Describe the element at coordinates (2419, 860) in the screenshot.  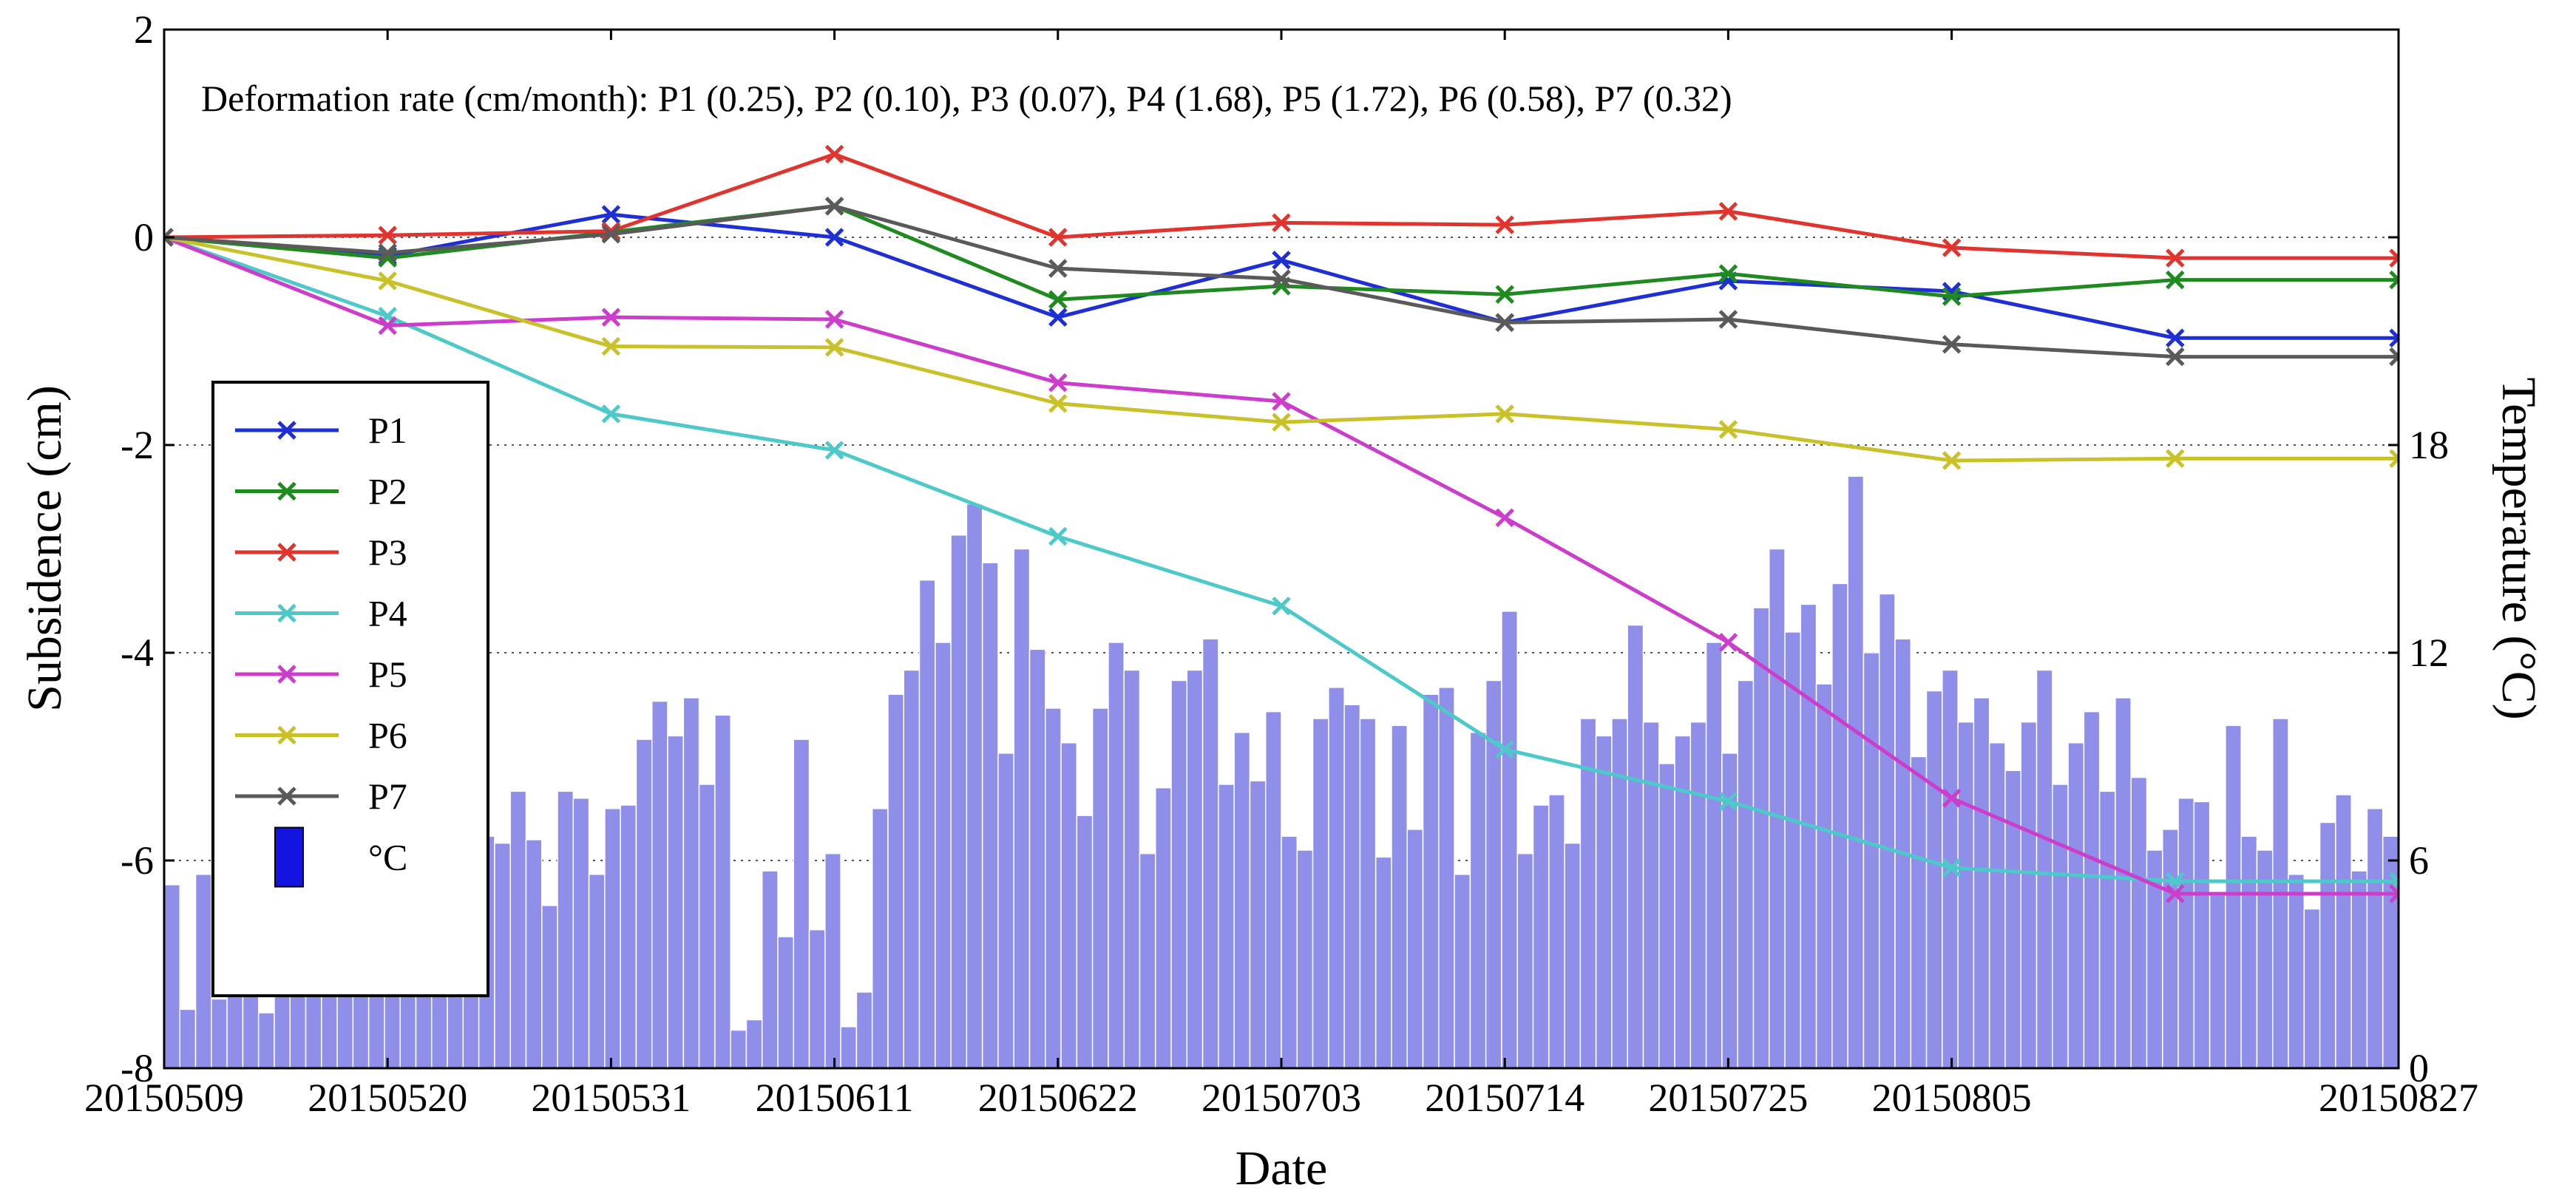
I see `y2-tick-label: 6` at that location.